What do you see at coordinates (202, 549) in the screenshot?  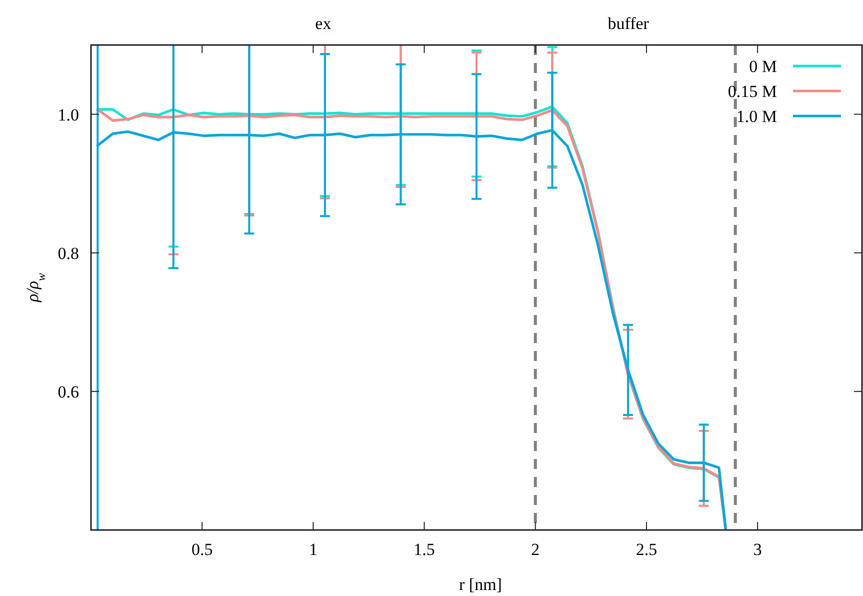 I see `x-tick-label: 0.5` at bounding box center [202, 549].